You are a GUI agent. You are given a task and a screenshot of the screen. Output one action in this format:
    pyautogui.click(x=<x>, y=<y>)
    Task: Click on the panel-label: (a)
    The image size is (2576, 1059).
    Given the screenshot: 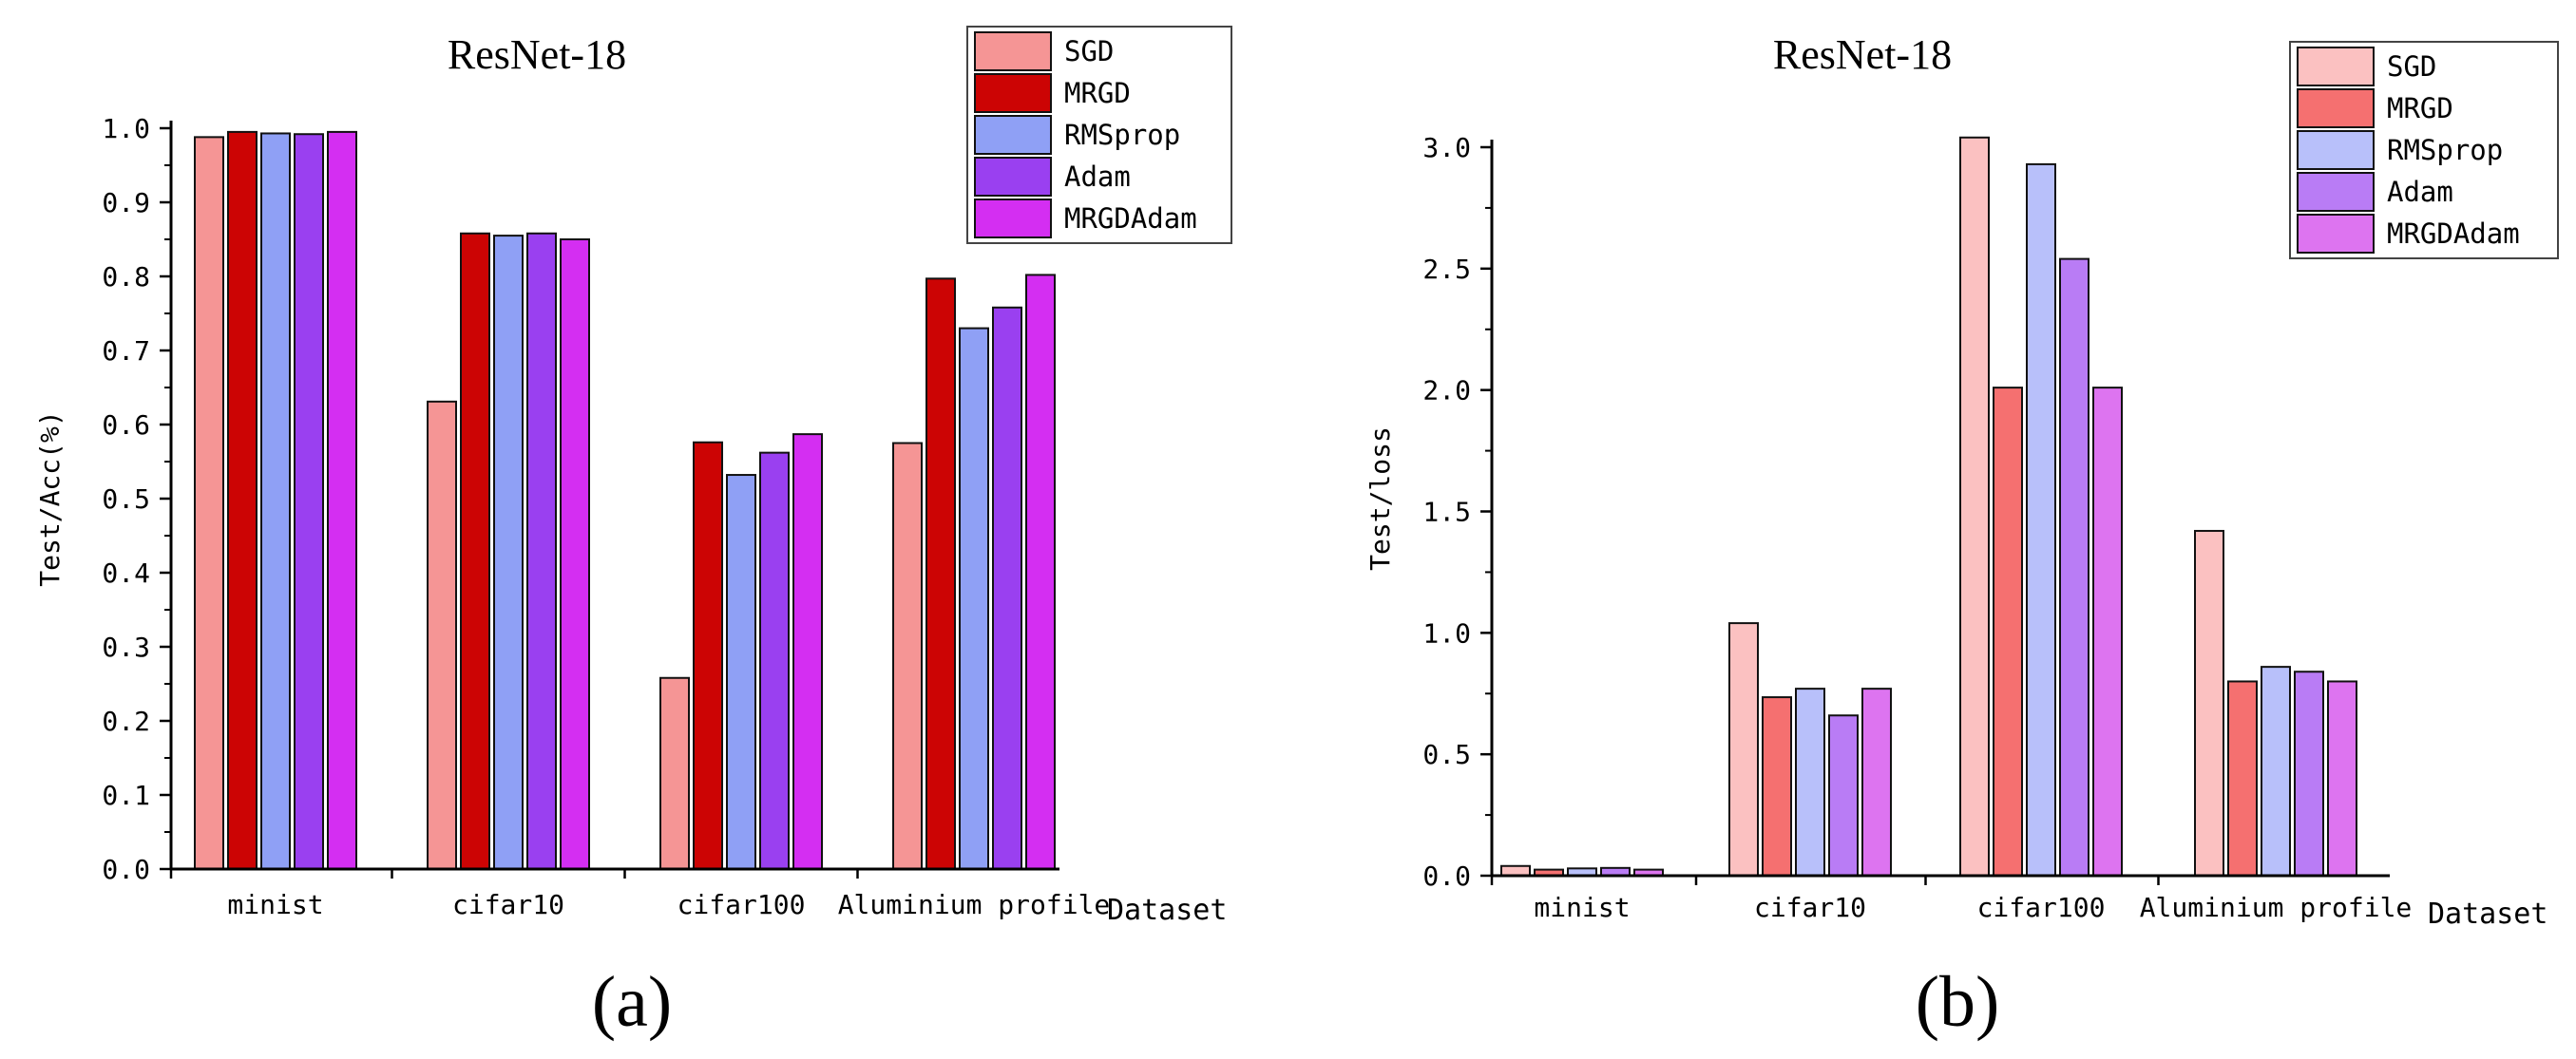 What is the action you would take?
    pyautogui.click(x=632, y=1002)
    